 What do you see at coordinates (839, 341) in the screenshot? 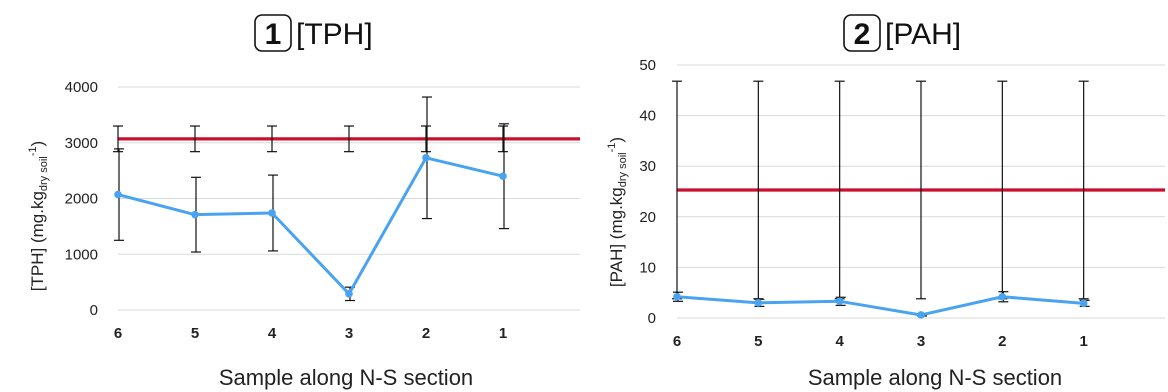
I see `chart-2-x-tick-label: 4` at bounding box center [839, 341].